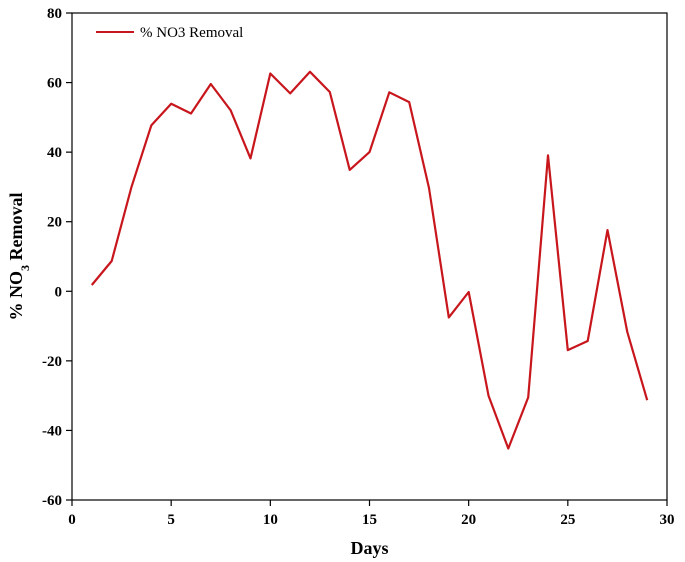 The width and height of the screenshot is (685, 562). I want to click on y-axis-label-subscript: 3, so click(25, 268).